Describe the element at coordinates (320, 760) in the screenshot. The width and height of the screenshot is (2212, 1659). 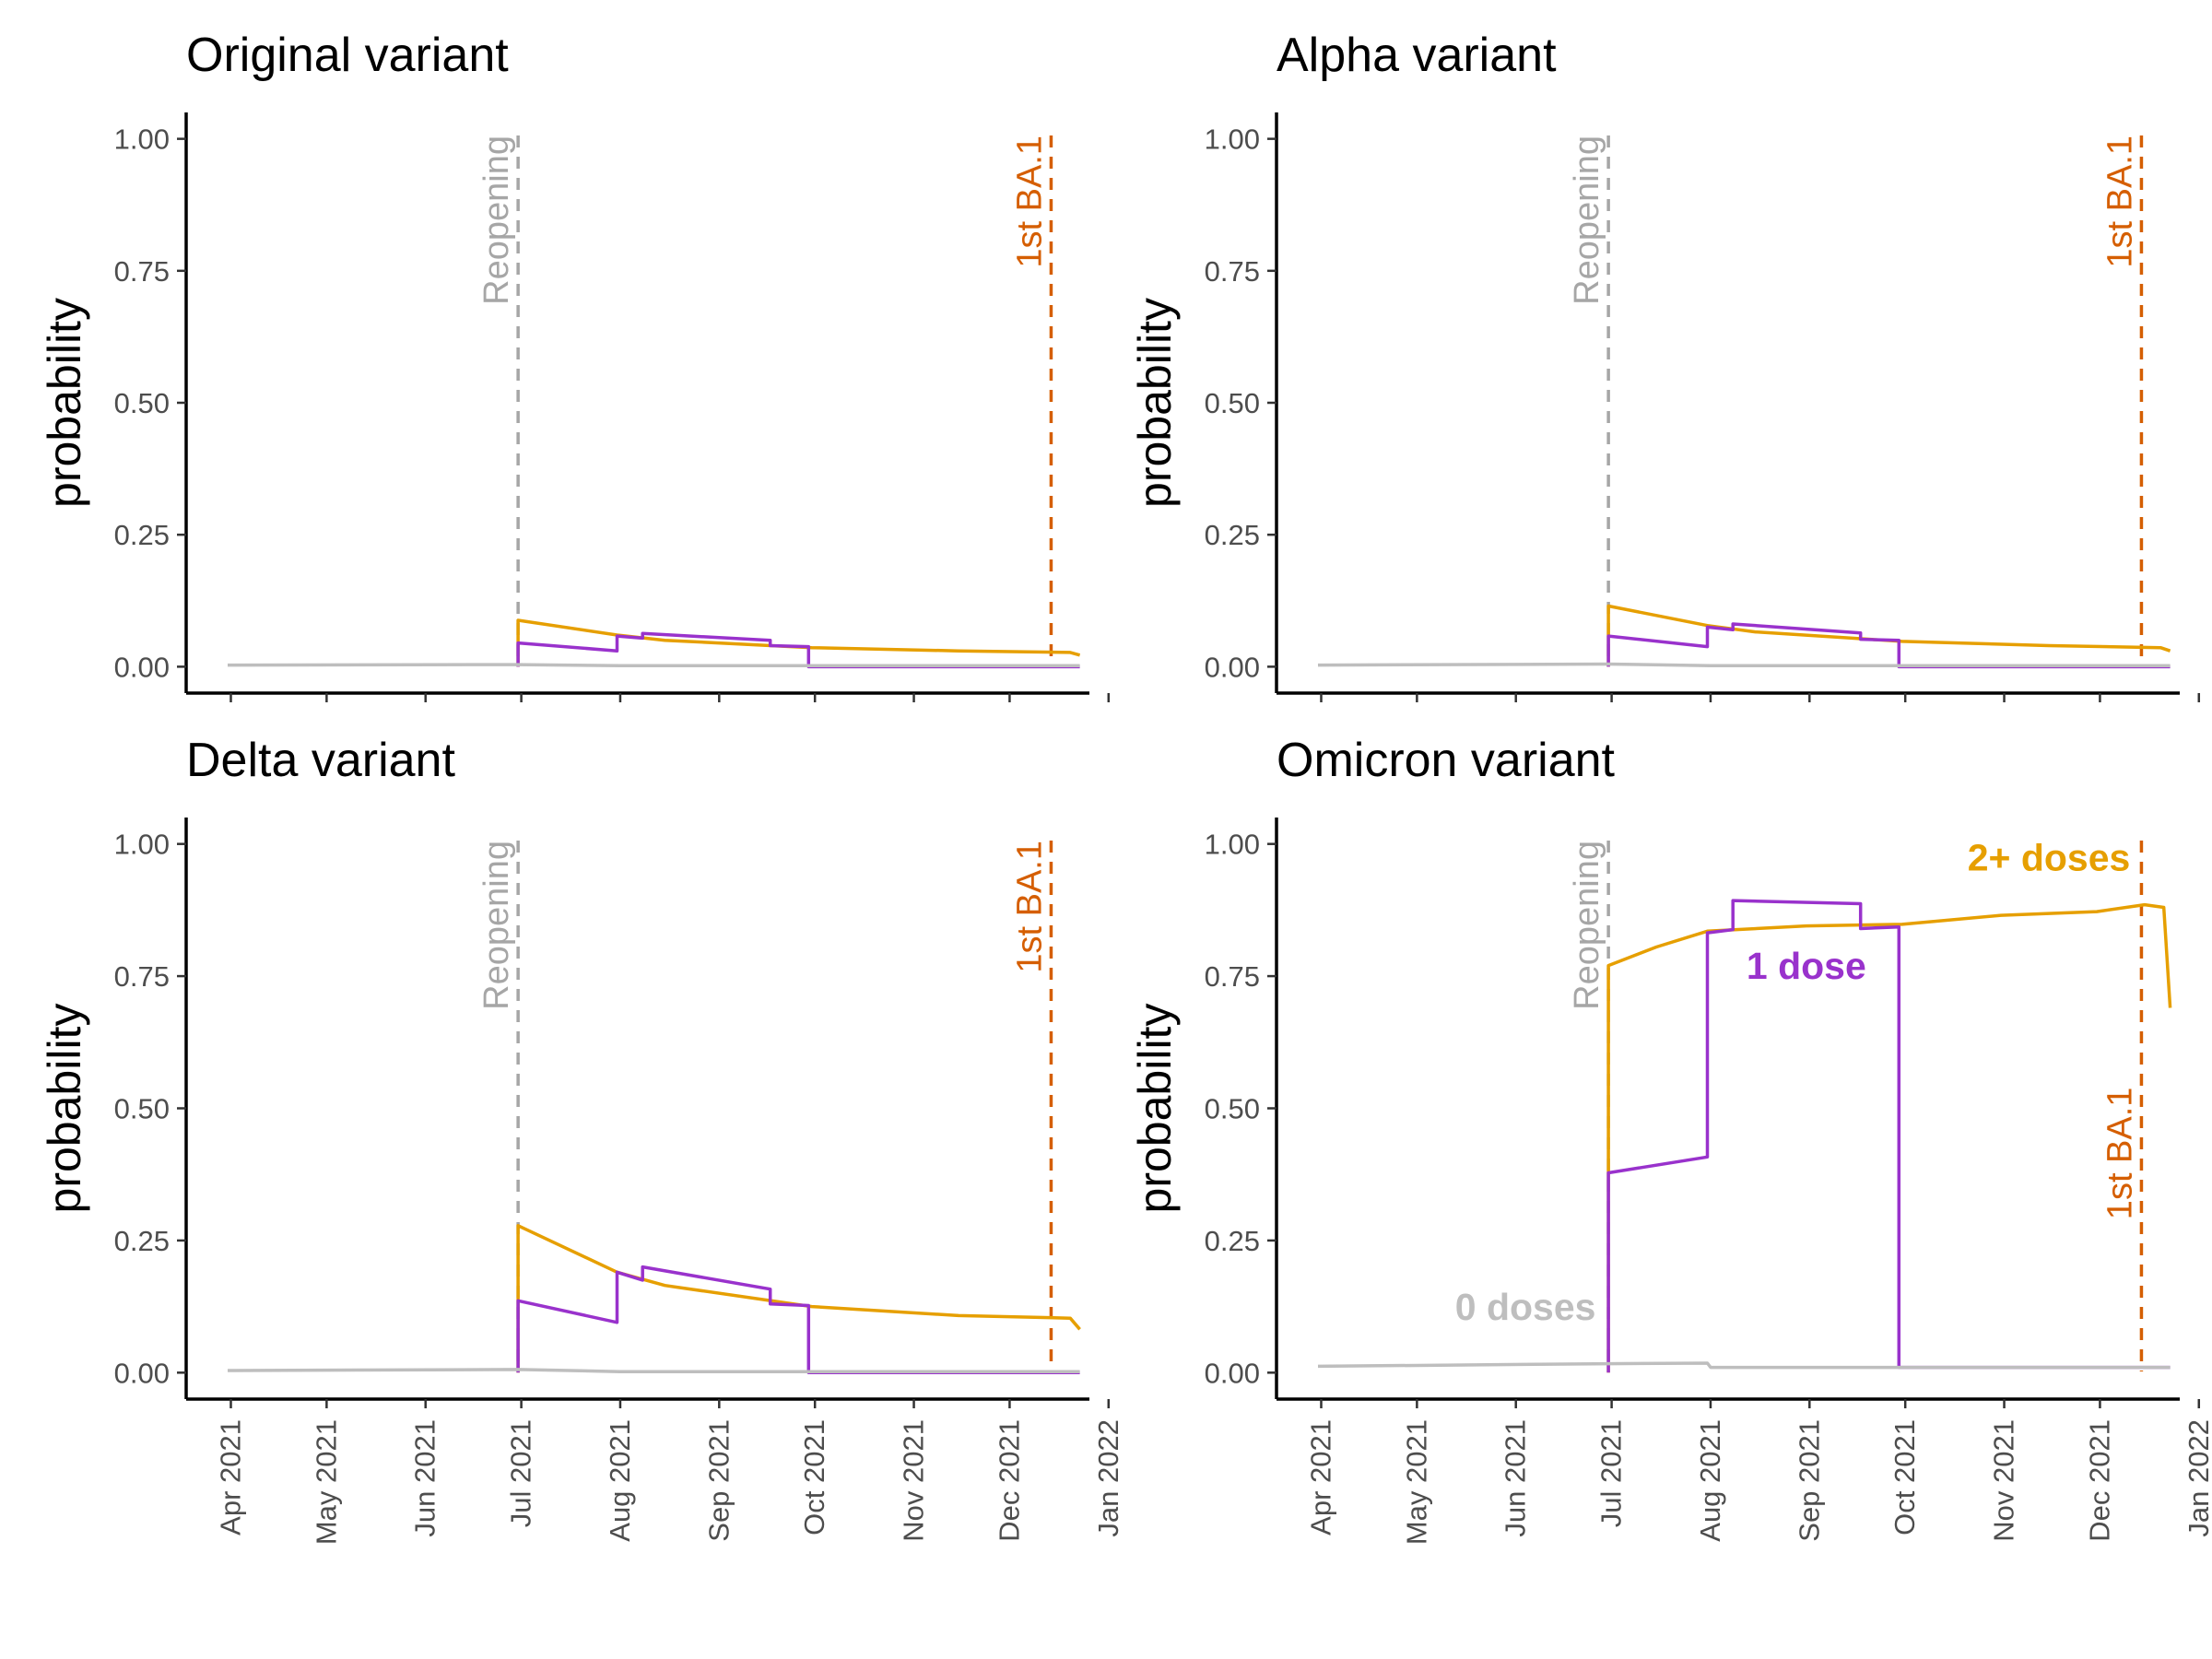
I see `panel-title: Delta variant` at that location.